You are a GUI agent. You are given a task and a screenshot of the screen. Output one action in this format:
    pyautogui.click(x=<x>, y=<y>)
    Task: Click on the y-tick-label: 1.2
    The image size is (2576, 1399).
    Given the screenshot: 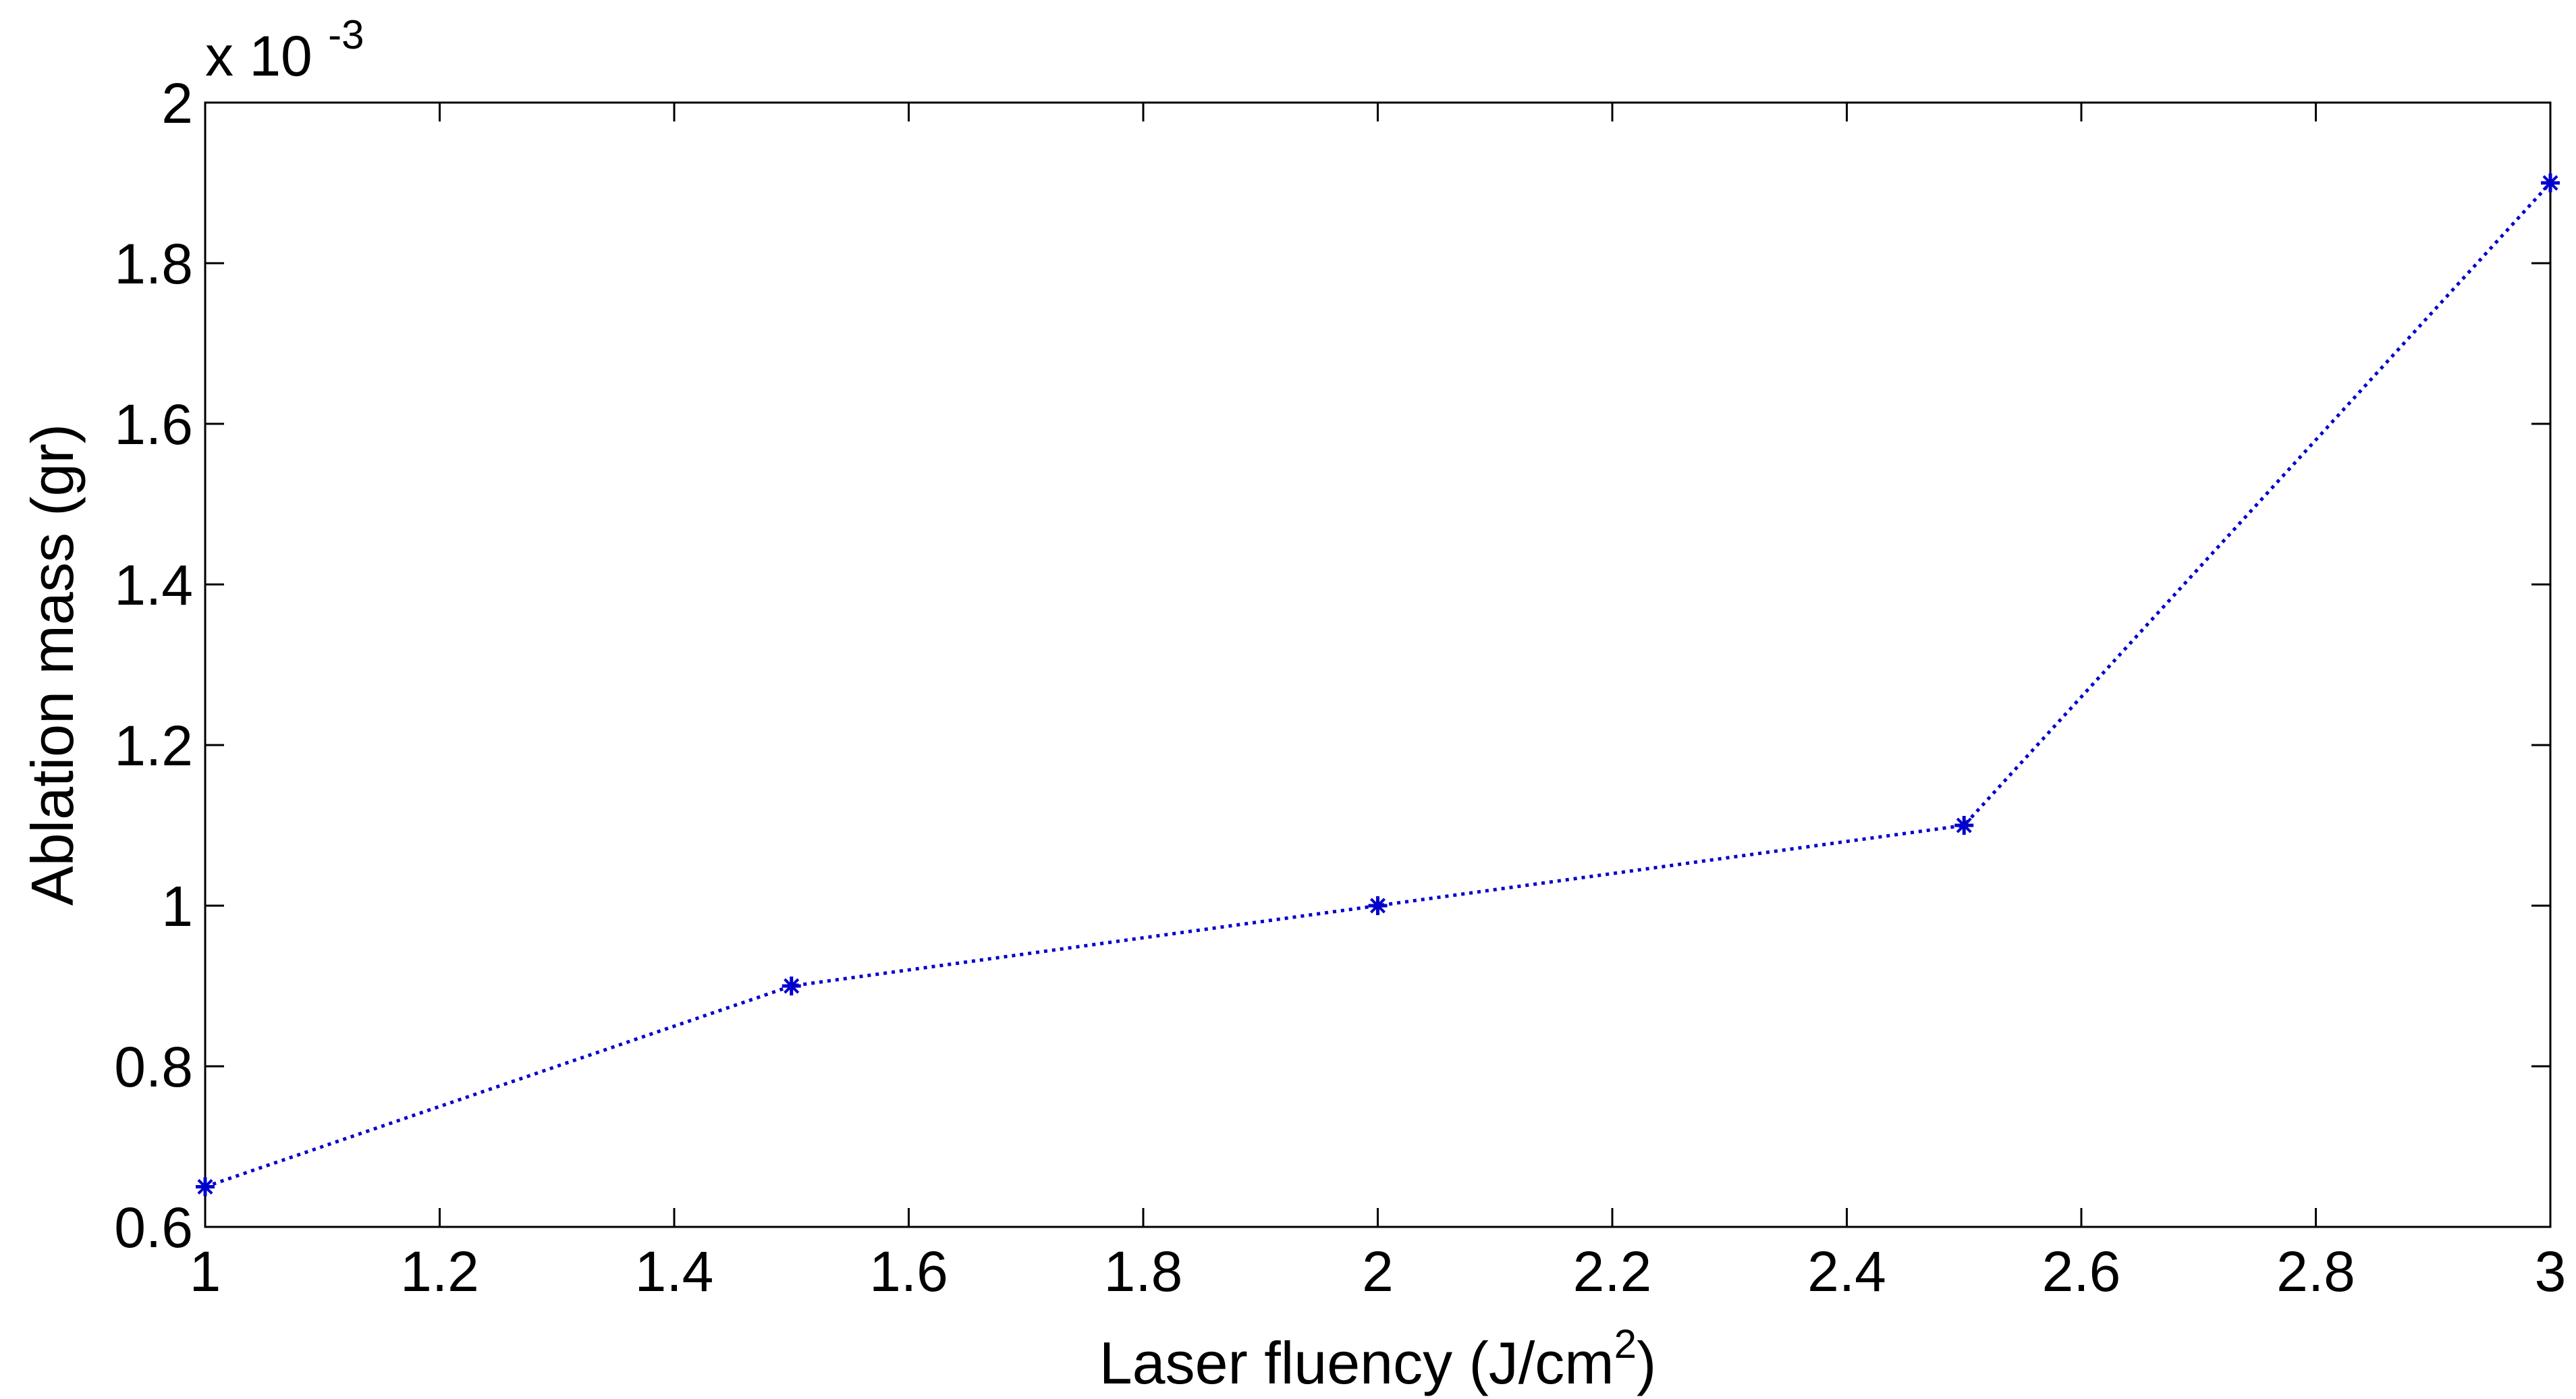 What is the action you would take?
    pyautogui.click(x=153, y=745)
    